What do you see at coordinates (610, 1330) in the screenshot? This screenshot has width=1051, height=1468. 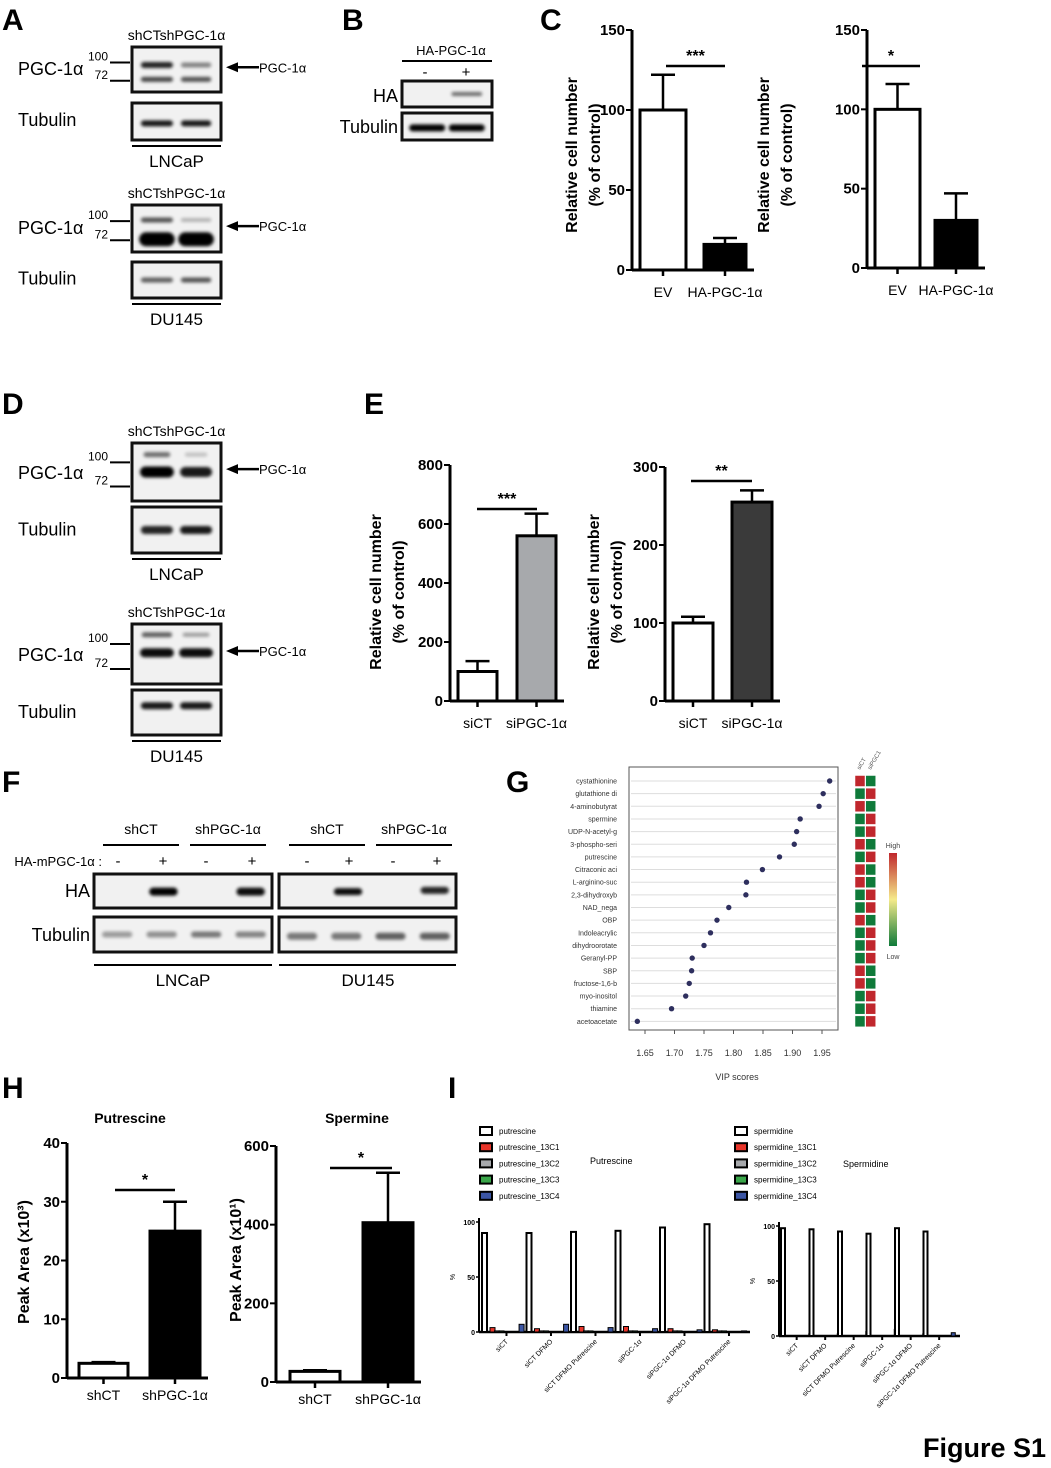 I see `bar-putrescine_13c4` at bounding box center [610, 1330].